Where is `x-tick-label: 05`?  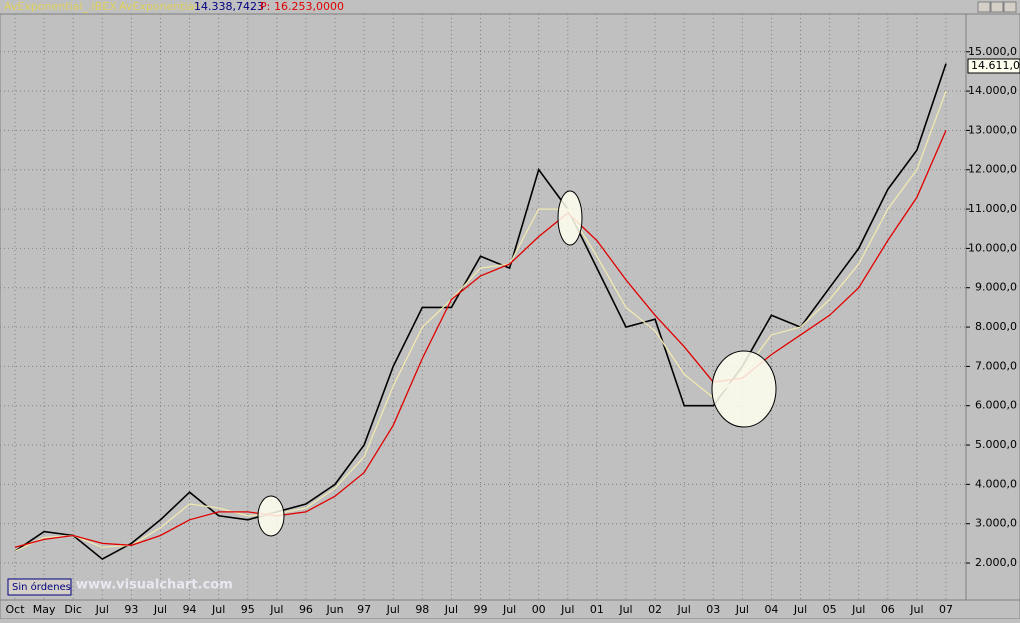 x-tick-label: 05 is located at coordinates (830, 609).